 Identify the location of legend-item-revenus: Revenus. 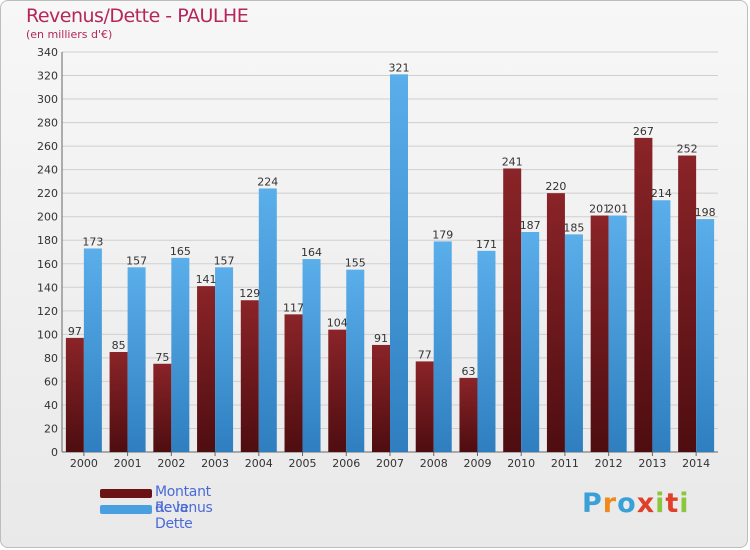
(156, 508).